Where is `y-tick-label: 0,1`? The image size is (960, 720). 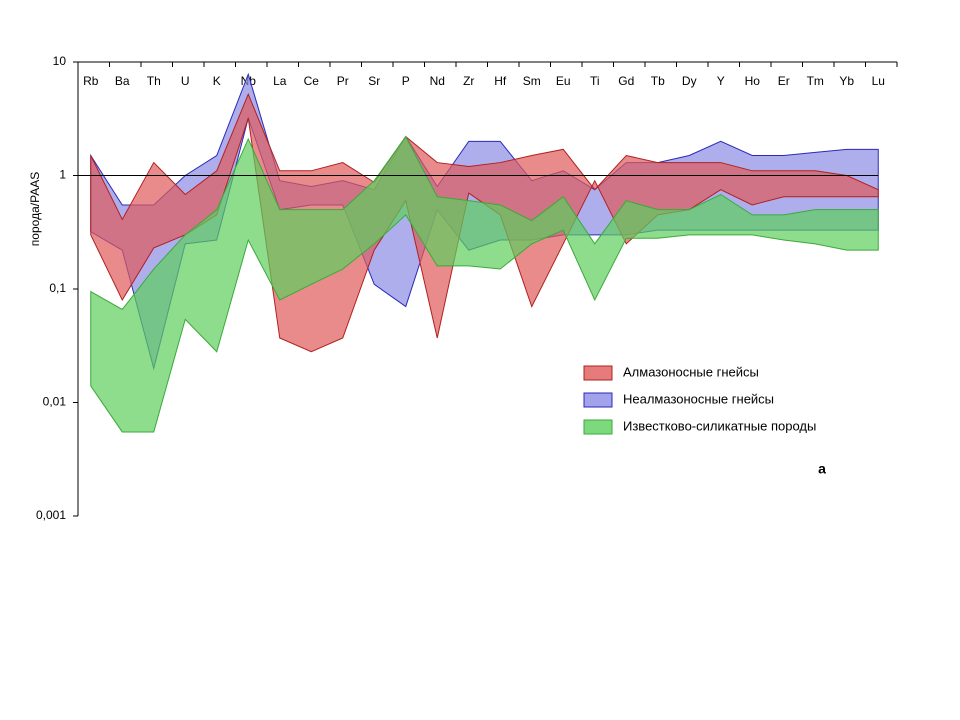 y-tick-label: 0,1 is located at coordinates (57, 288).